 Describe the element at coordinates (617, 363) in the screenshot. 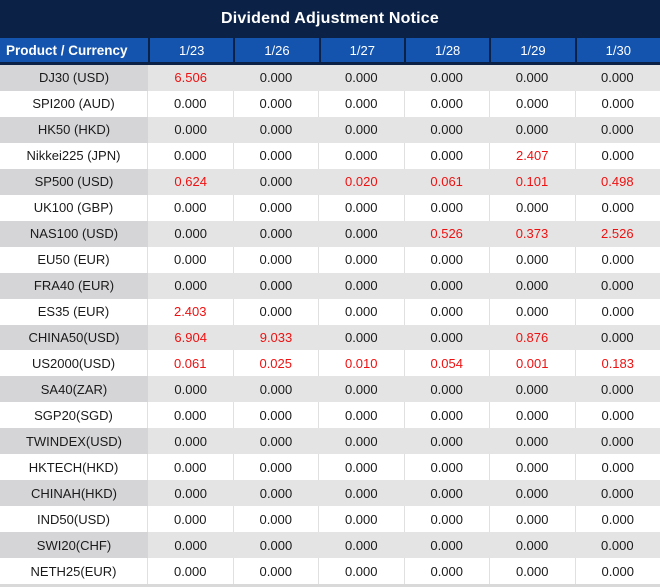

I see `value-cell: 0.183` at that location.